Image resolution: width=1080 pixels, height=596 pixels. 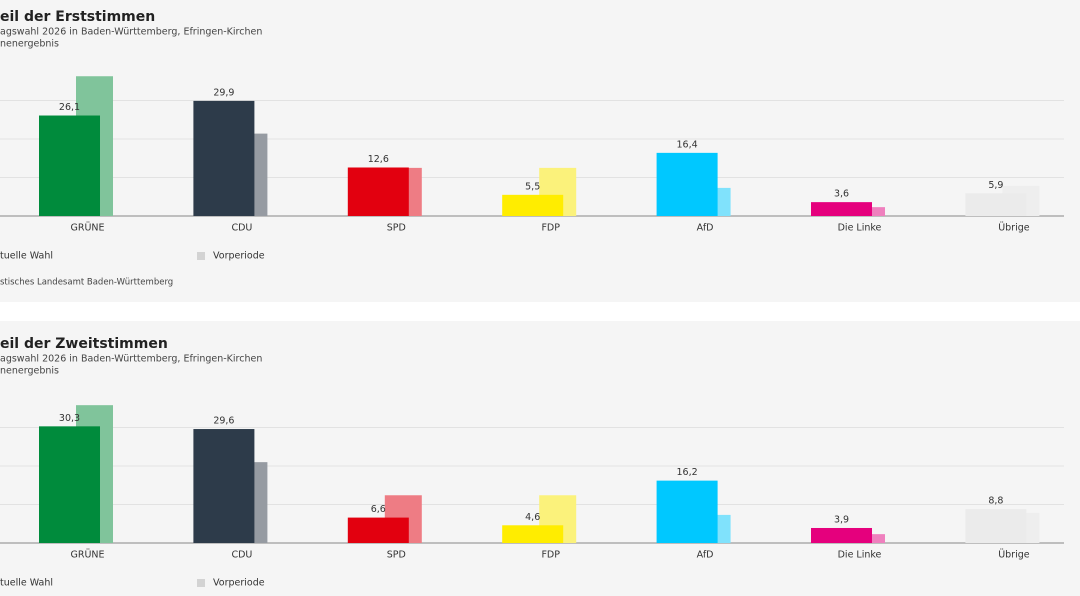 What do you see at coordinates (84, 344) in the screenshot?
I see `chart-title: eil der Zweitstimmen` at bounding box center [84, 344].